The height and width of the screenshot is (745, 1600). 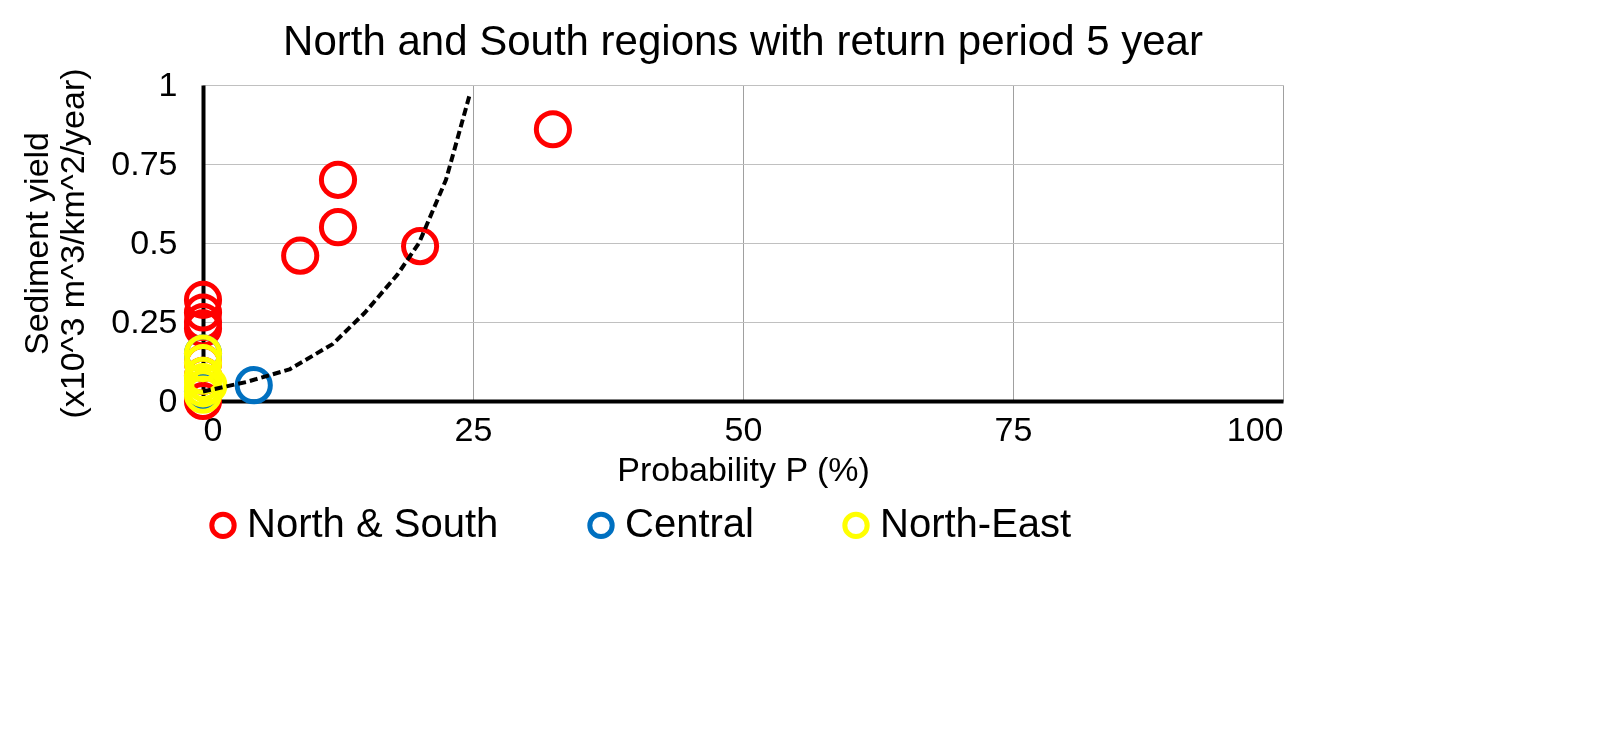 What do you see at coordinates (373, 523) in the screenshot?
I see `legend-label: North & South` at bounding box center [373, 523].